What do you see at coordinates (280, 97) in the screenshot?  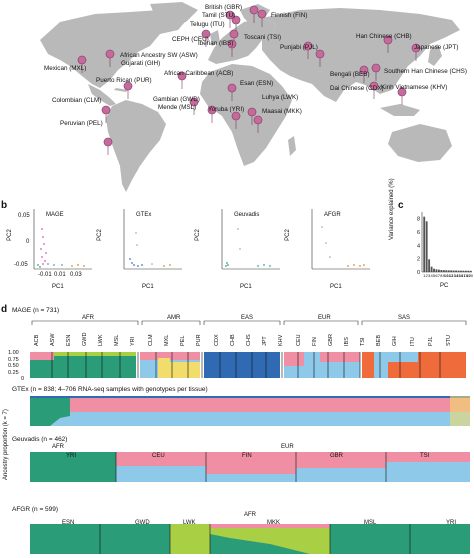 I see `map-label-lwk: Luhya (LWK)` at bounding box center [280, 97].